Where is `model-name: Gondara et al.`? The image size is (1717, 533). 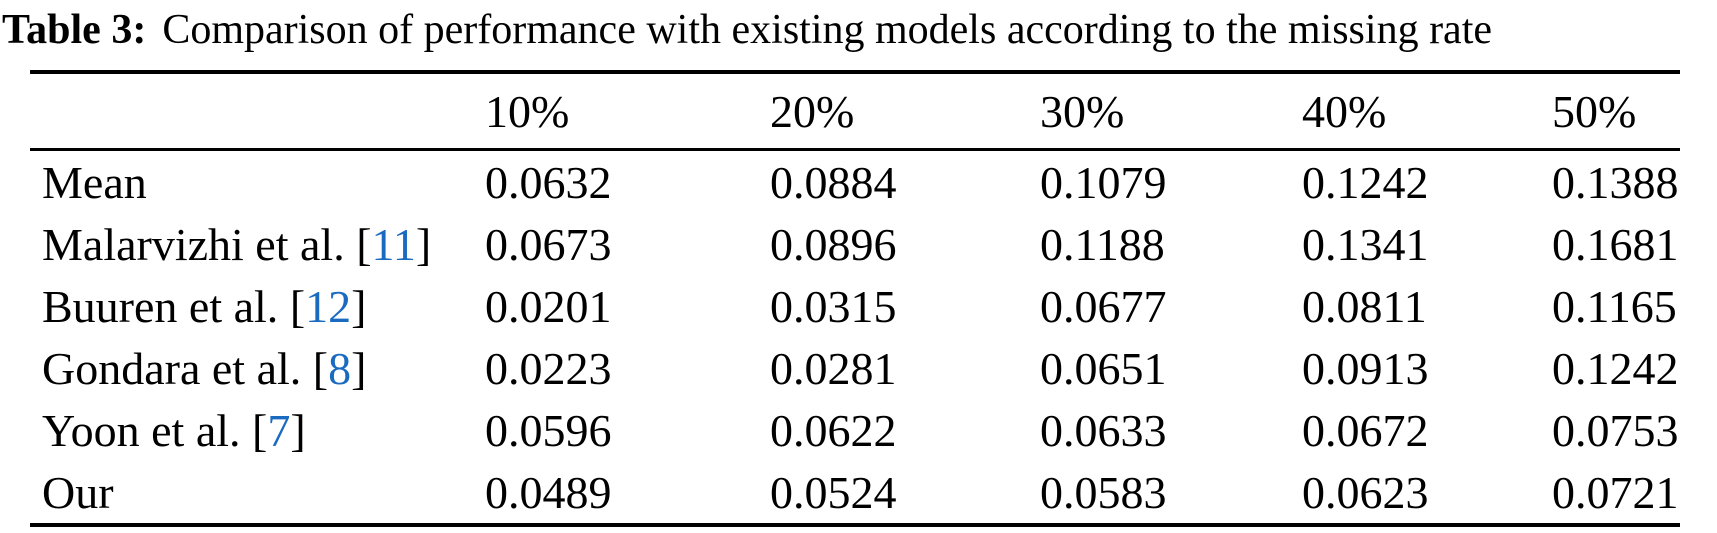
model-name: Gondara et al. is located at coordinates (172, 368).